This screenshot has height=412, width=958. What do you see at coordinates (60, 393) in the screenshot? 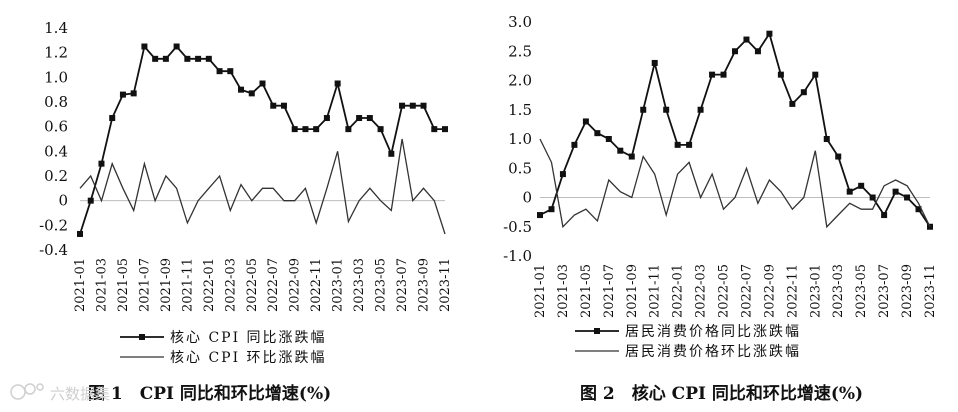
I see `watermark: 六数据集` at bounding box center [60, 393].